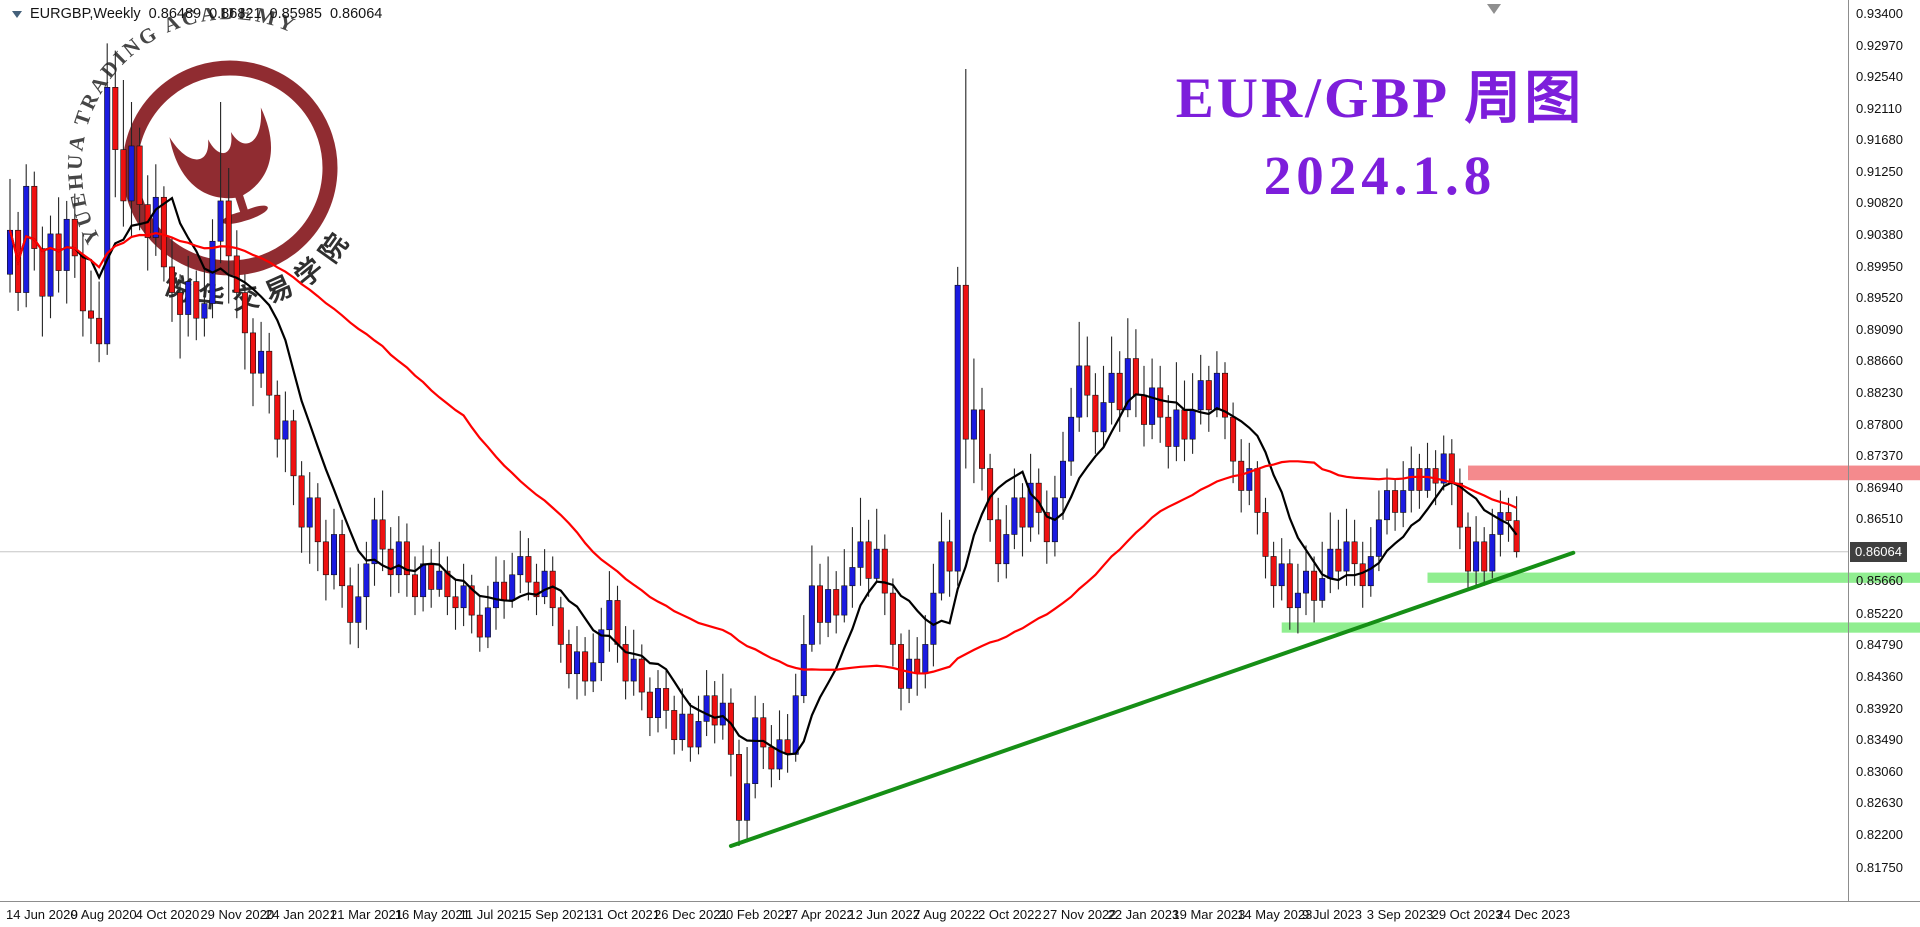 This screenshot has width=1920, height=927. Describe the element at coordinates (1879, 392) in the screenshot. I see `price-axis-label: 0.88230` at that location.